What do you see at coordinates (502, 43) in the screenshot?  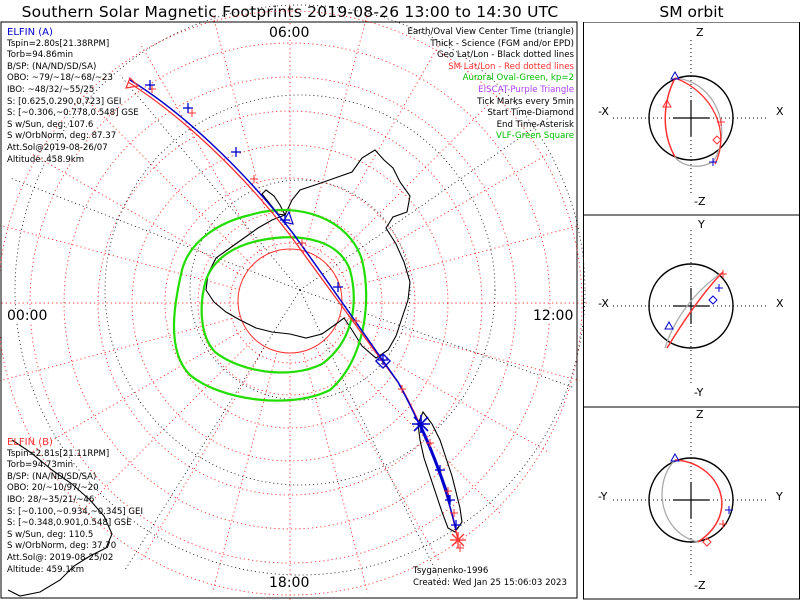 I see `legend-item: Thick - Science (FGM and/or EPD)` at bounding box center [502, 43].